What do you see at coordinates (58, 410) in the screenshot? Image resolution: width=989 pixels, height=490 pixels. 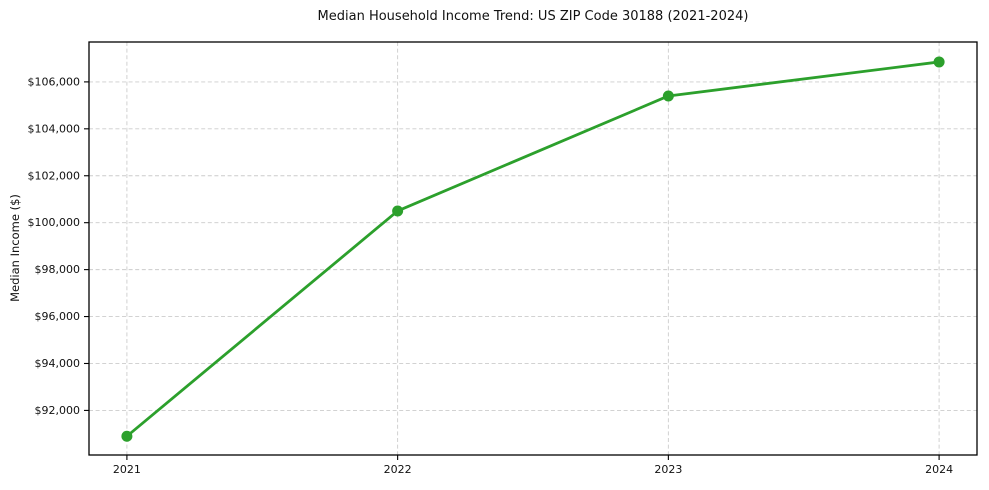 I see `y-tick-label: $92,000` at bounding box center [58, 410].